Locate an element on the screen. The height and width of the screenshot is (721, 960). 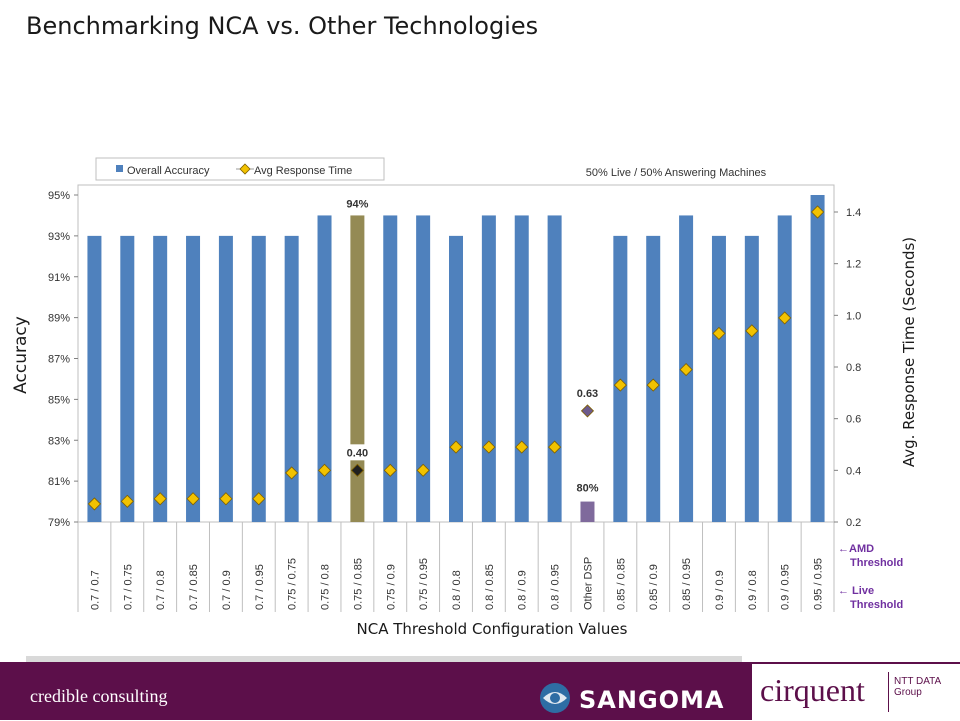
y-tick-label: 83% is located at coordinates (59, 441).